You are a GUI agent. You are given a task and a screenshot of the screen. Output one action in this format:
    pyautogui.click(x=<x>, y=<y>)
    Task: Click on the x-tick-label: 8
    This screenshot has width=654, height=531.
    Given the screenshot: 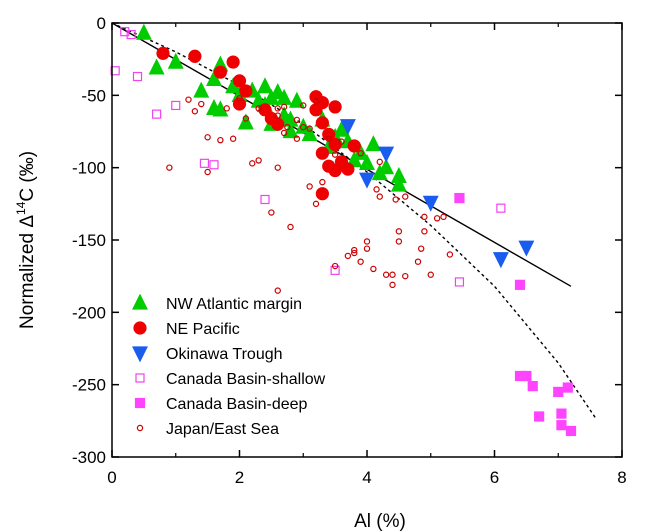 What is the action you would take?
    pyautogui.click(x=621, y=477)
    